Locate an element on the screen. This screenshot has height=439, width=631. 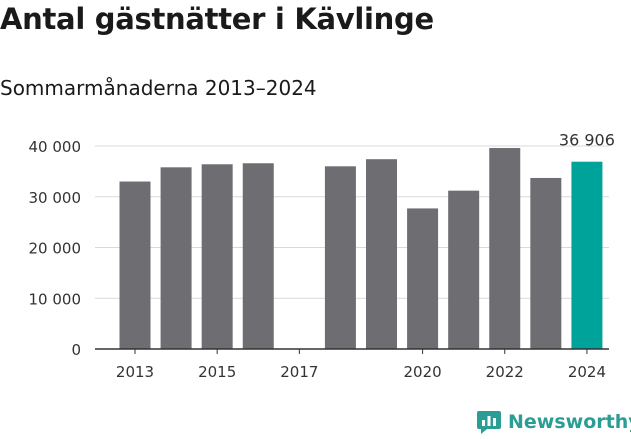
bar-2022 is located at coordinates (505, 248).